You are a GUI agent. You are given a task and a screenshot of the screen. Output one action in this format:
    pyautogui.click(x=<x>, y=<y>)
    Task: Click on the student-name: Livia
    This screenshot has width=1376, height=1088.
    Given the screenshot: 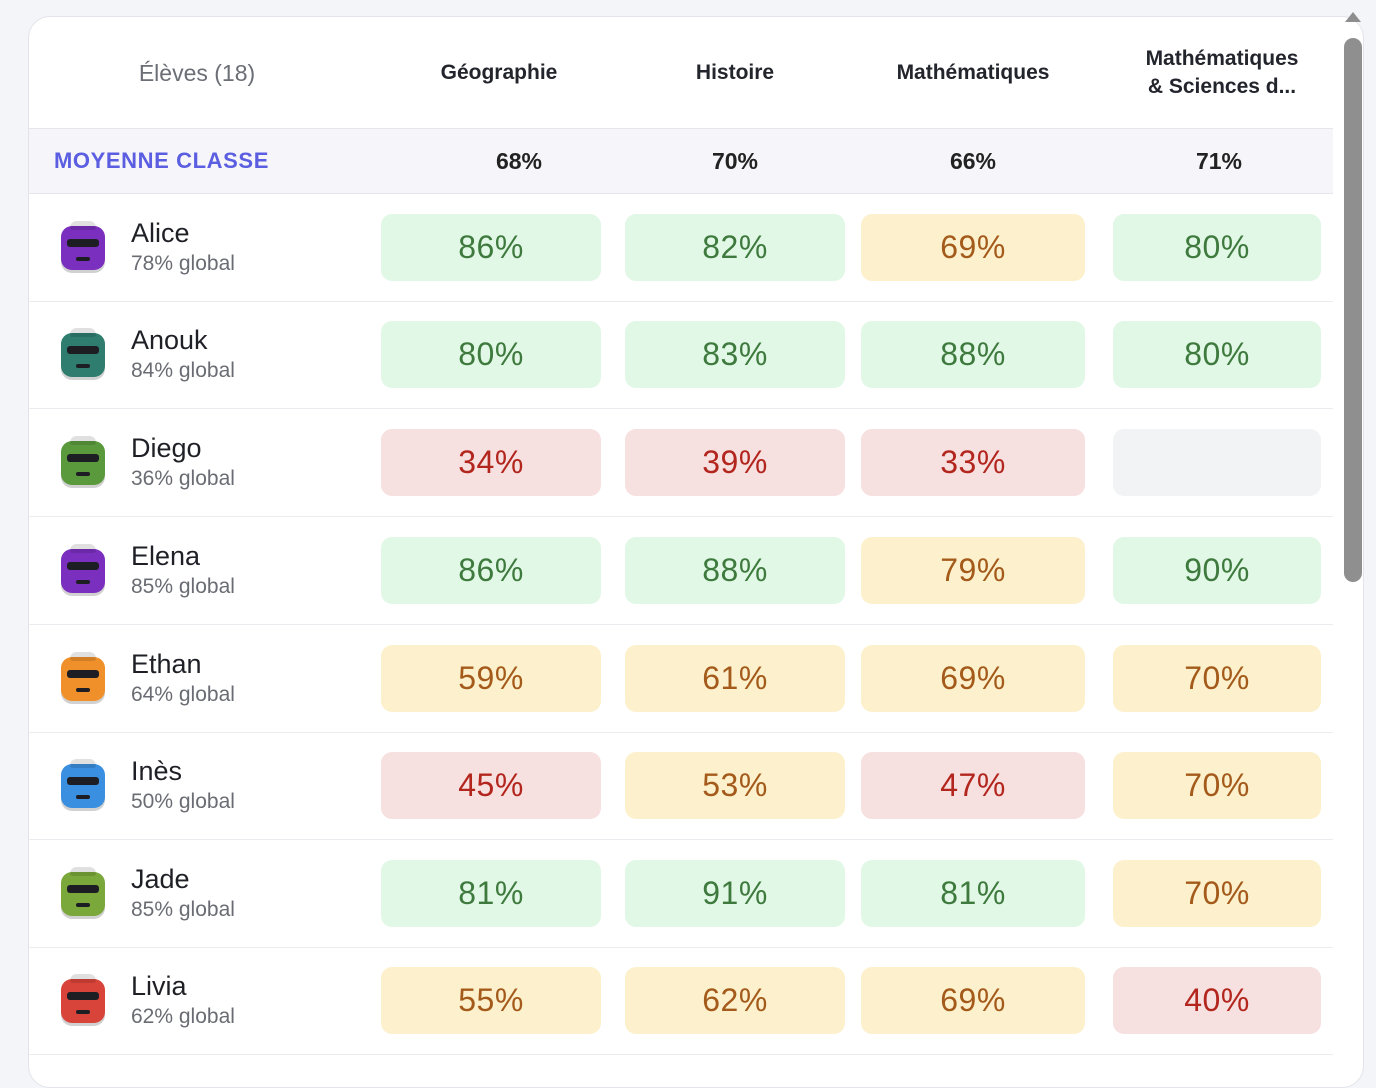 What is the action you would take?
    pyautogui.click(x=159, y=985)
    